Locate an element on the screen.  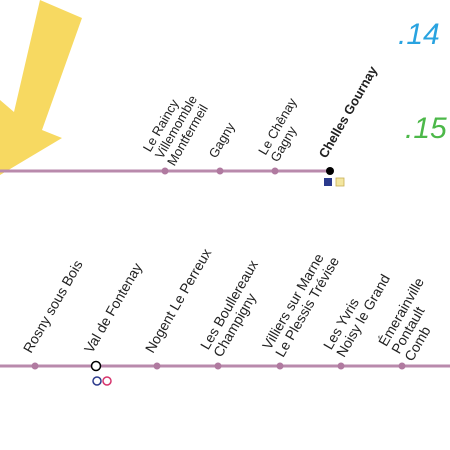
station-interchange is located at coordinates (96, 366).